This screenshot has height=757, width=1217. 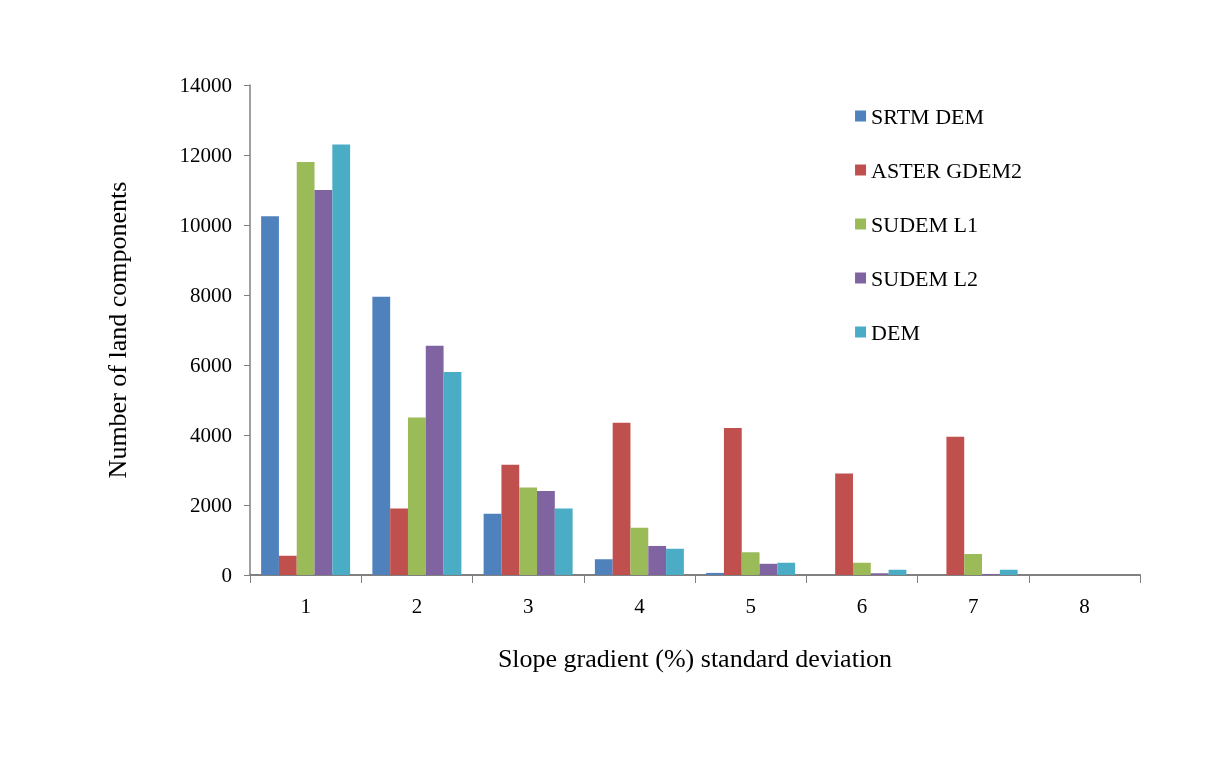 I want to click on x-tick-label: 1, so click(x=305, y=605).